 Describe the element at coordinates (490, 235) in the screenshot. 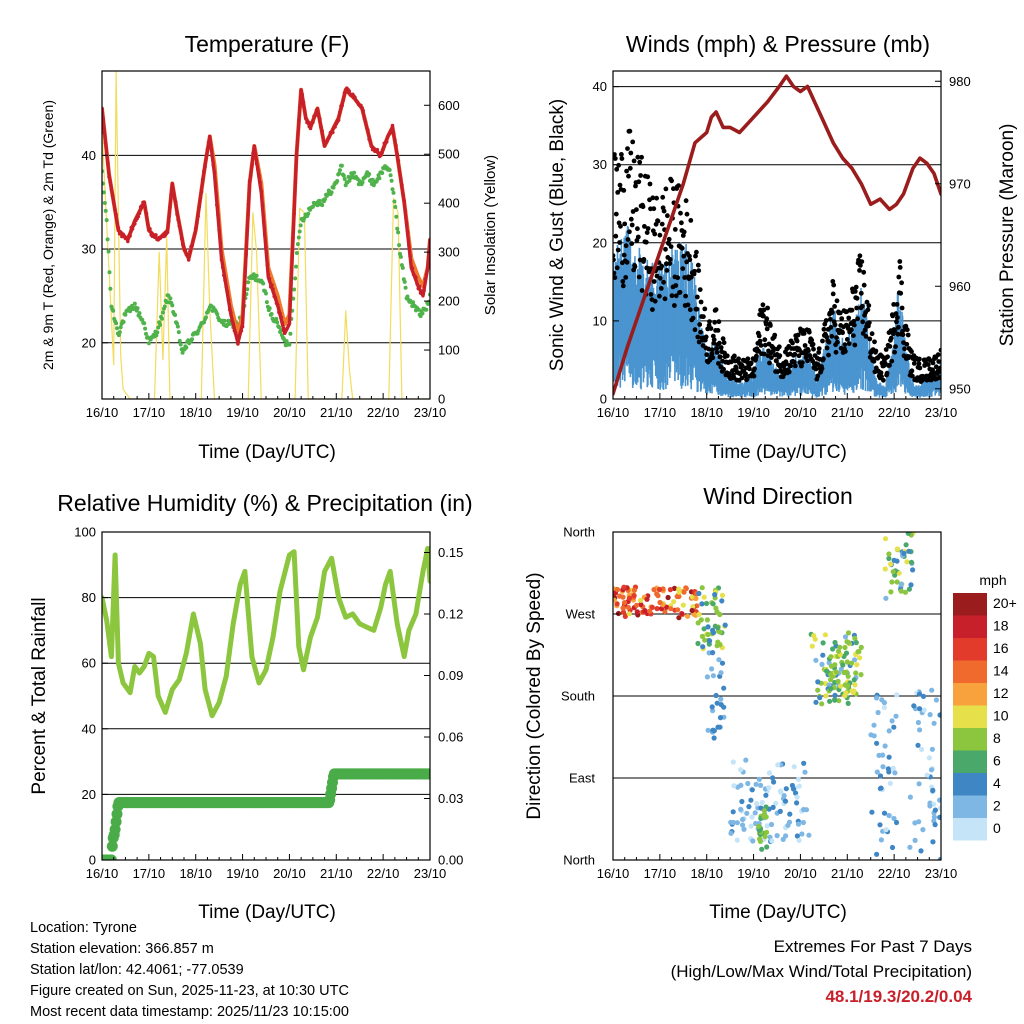

I see `temperature-ylabel-right: Solar Insolation (Yellow)` at that location.